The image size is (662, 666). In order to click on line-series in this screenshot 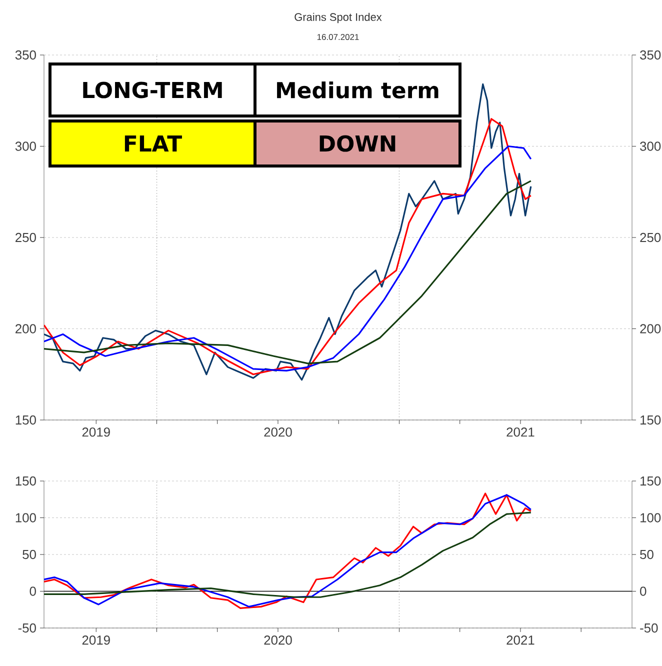, I will do `click(288, 555)`.